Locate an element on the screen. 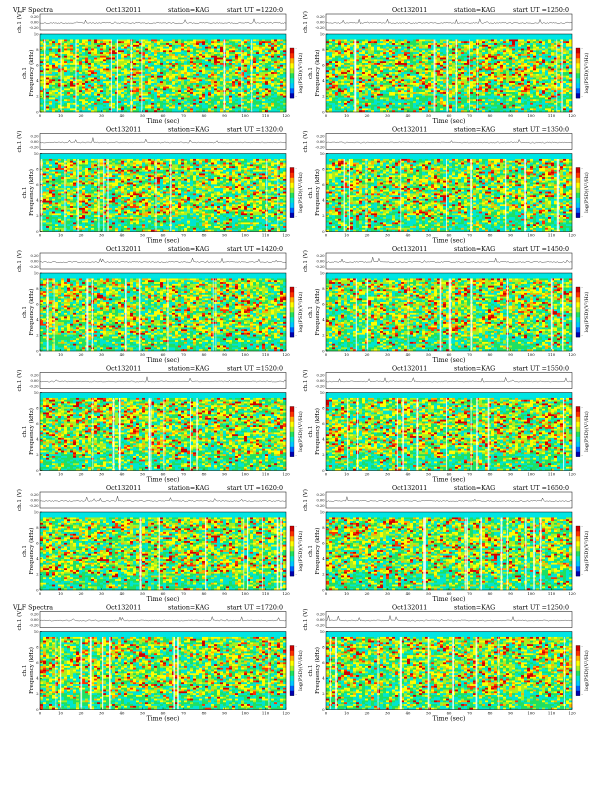  y-tick-label: 2 is located at coordinates (37, 97).